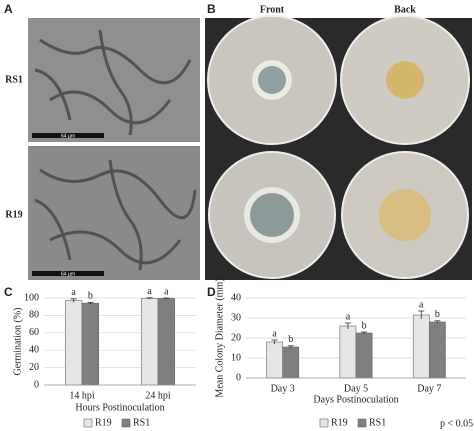  Describe the element at coordinates (13, 214) in the screenshot. I see `row-label: R19` at that location.